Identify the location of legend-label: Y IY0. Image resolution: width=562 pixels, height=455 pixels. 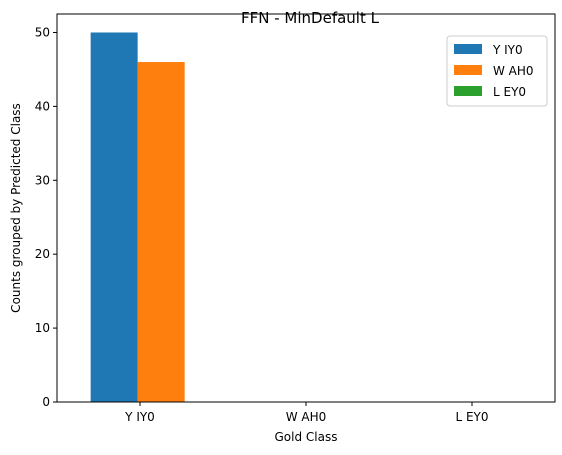
(507, 50).